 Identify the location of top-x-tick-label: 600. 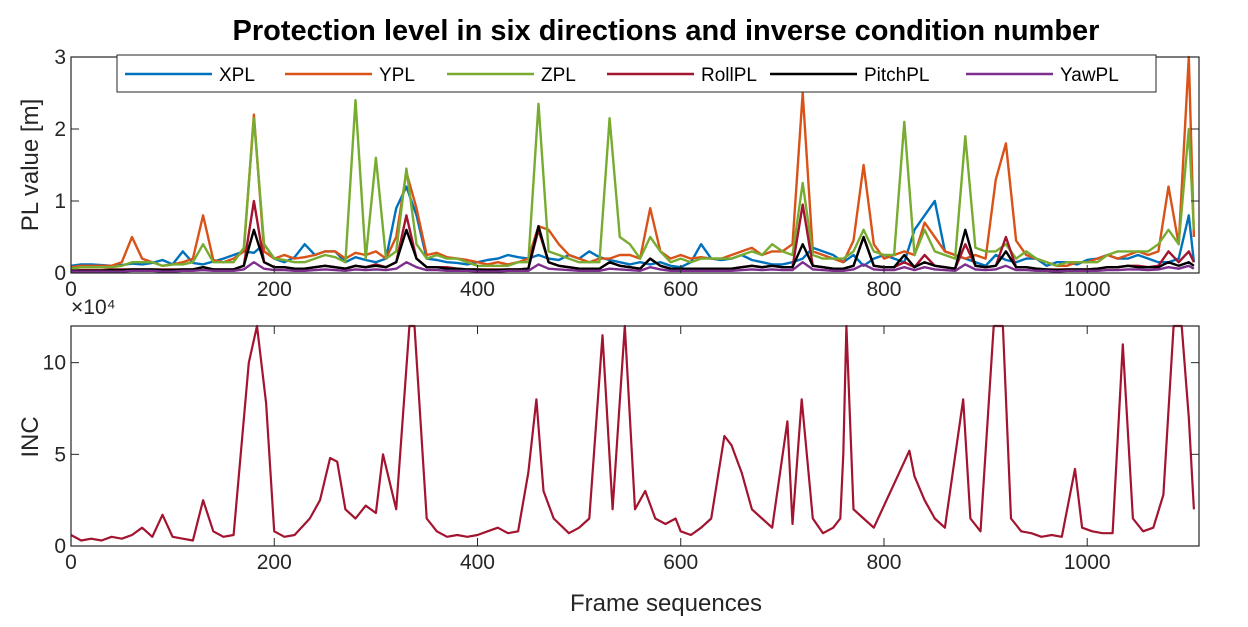
(680, 289).